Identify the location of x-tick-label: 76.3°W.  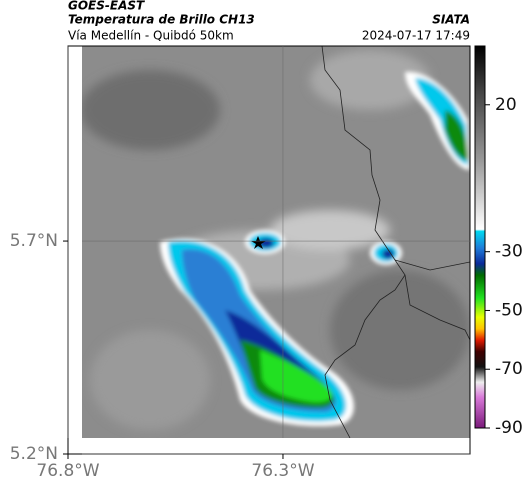
(282, 471).